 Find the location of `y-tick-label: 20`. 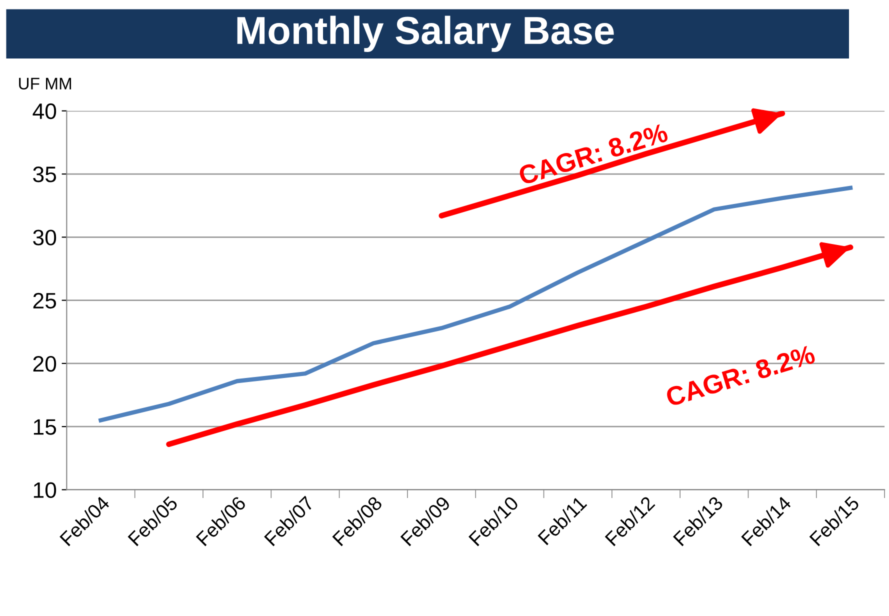

y-tick-label: 20 is located at coordinates (44, 364).